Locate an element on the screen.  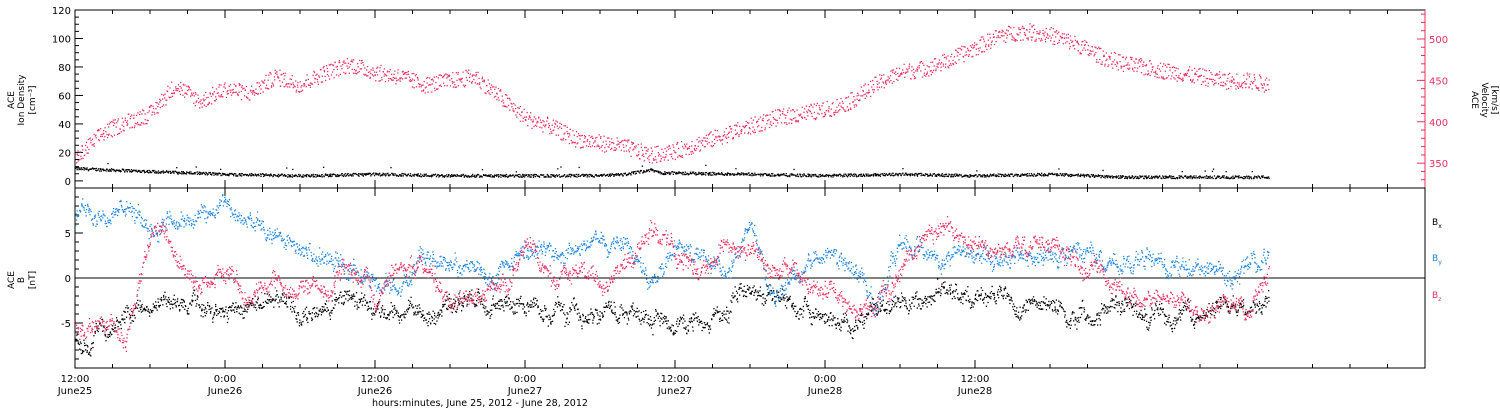
top-left-tick-label: 60 is located at coordinates (64, 96).